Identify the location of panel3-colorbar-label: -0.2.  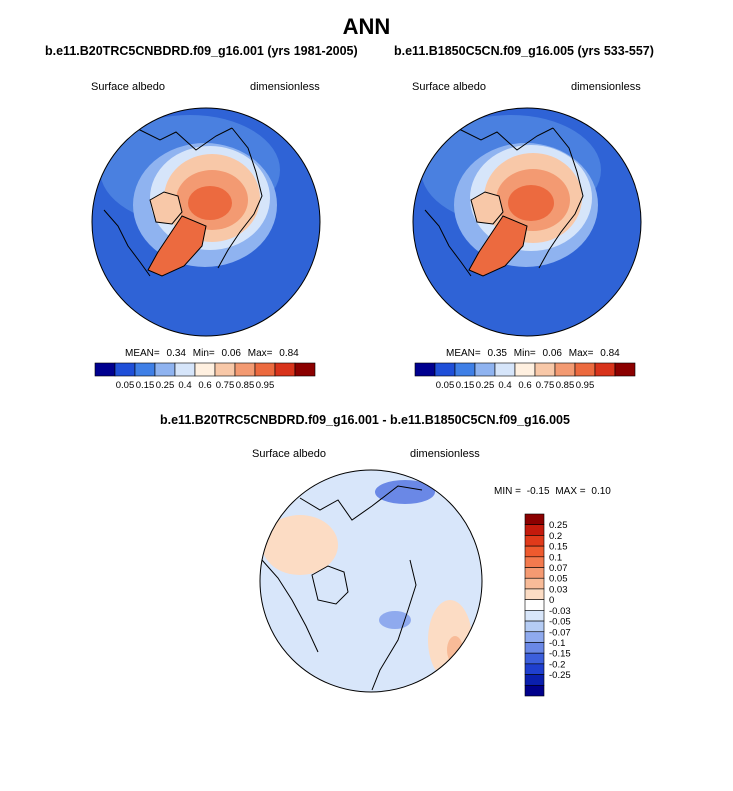
(557, 664).